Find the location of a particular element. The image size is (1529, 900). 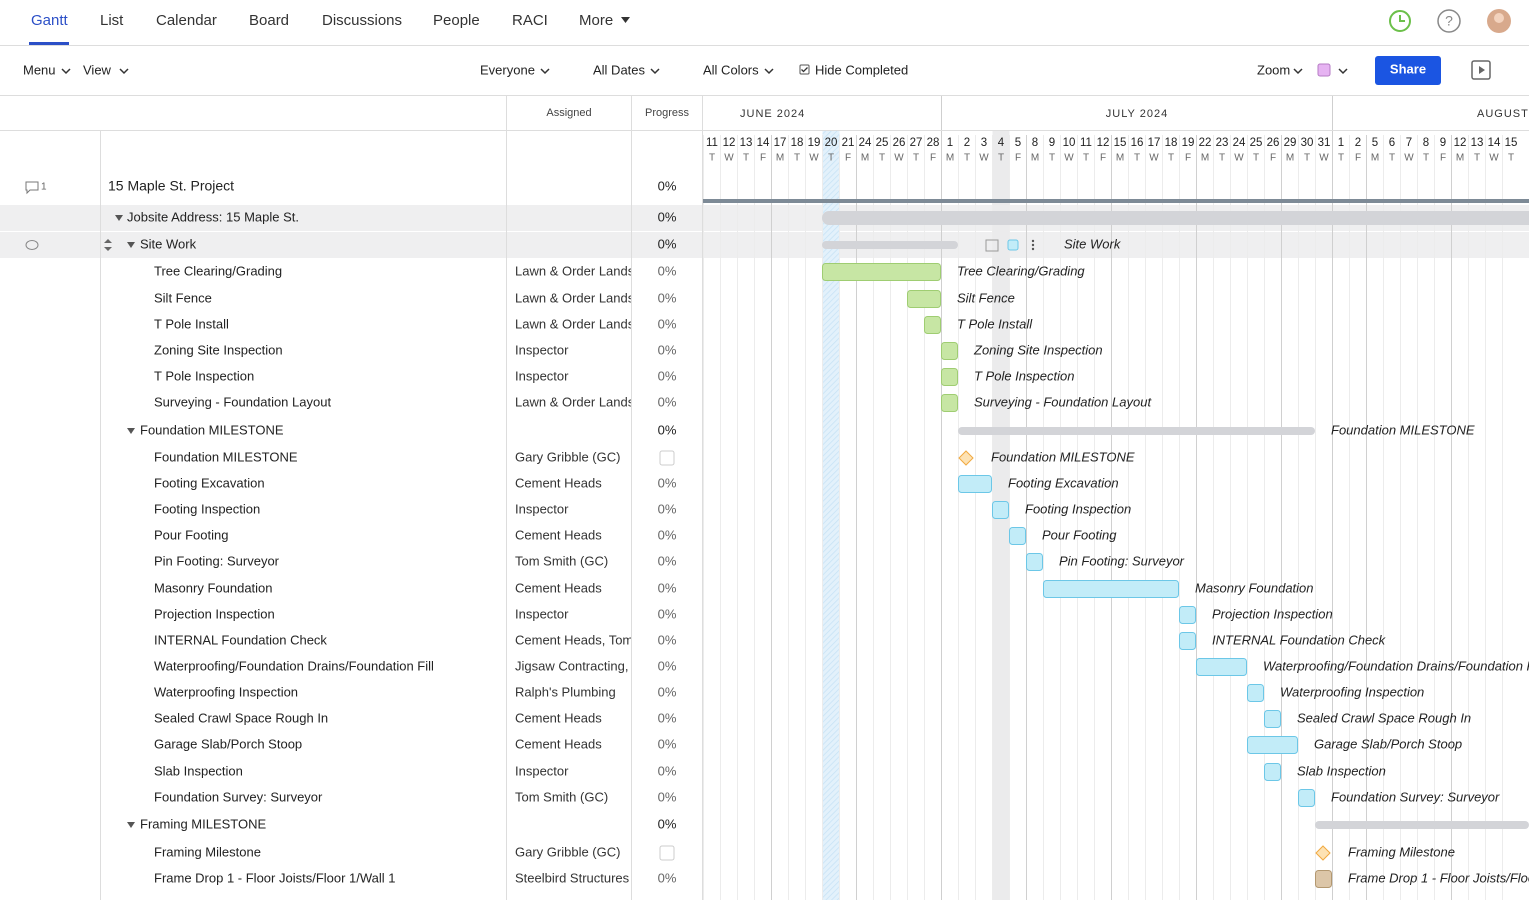

task-name: INTERNAL Foundation Check is located at coordinates (240, 639).